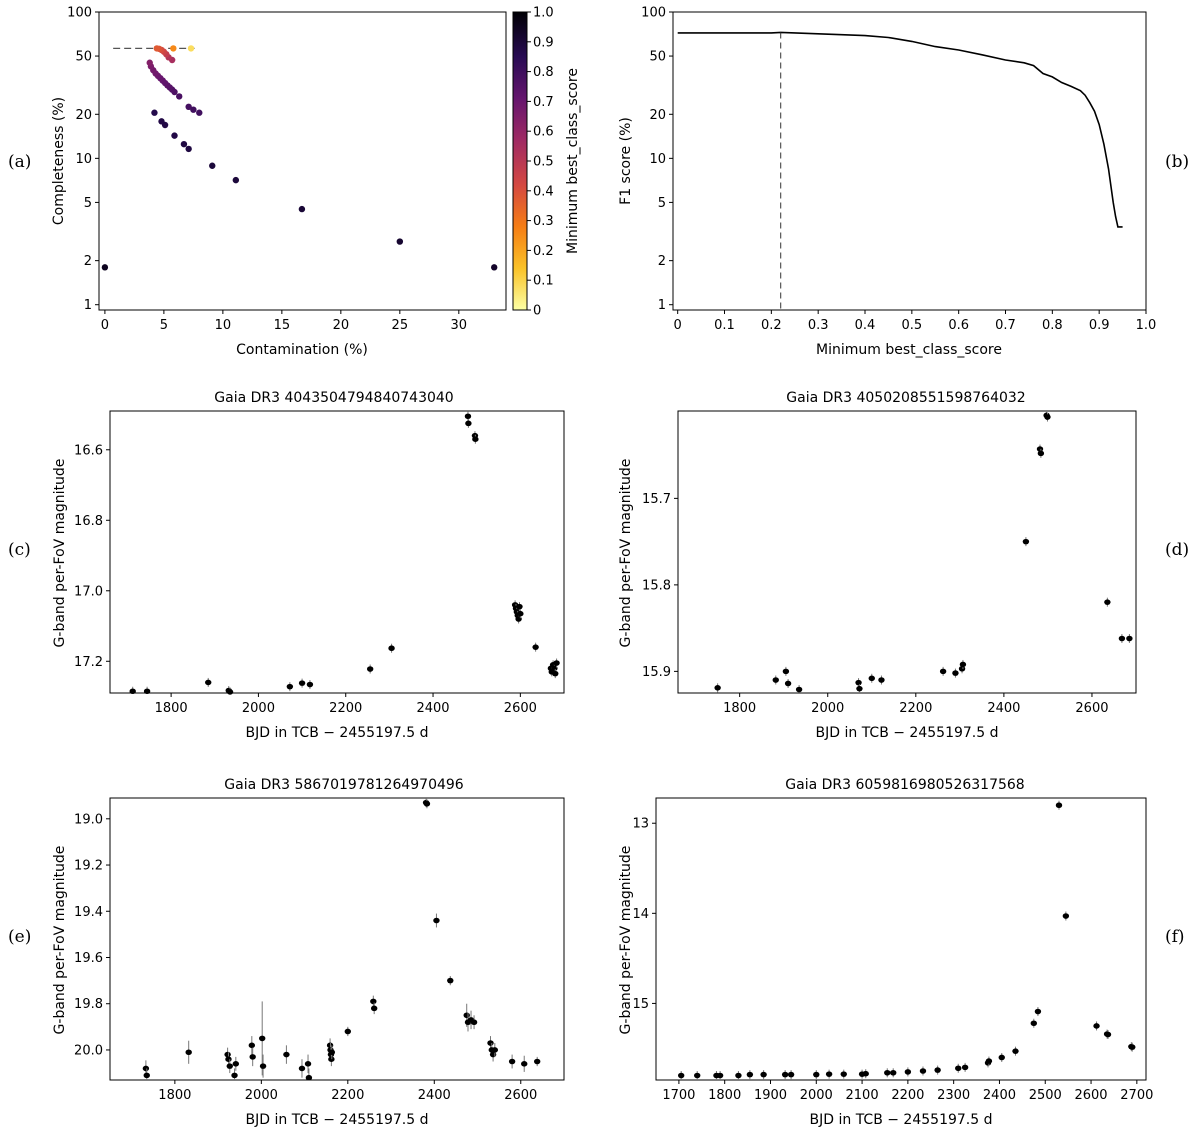  Describe the element at coordinates (1136, 1095) in the screenshot. I see `panel-f-xtick-label: 2700` at that location.